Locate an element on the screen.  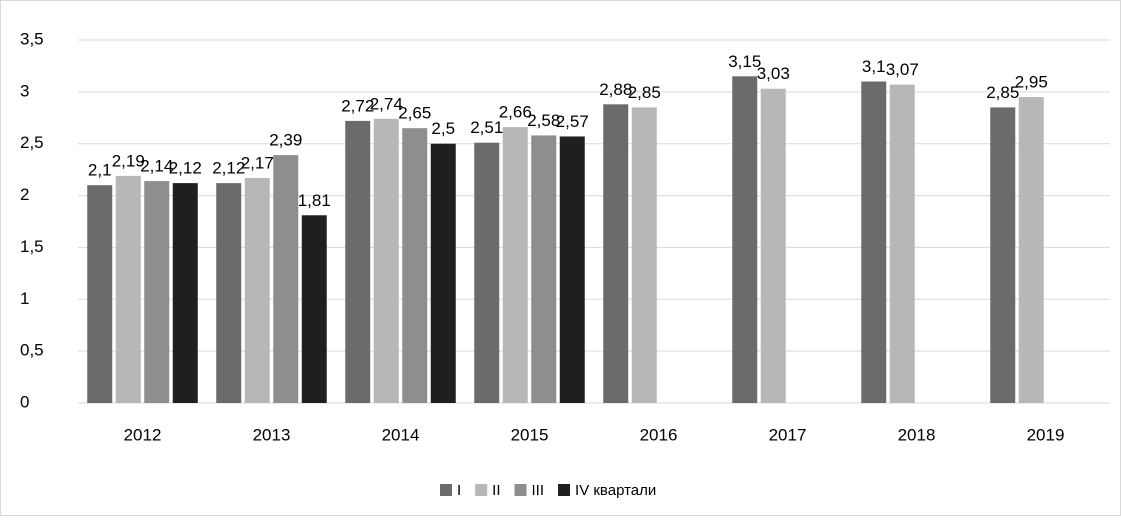
legend-label: III is located at coordinates (538, 490).